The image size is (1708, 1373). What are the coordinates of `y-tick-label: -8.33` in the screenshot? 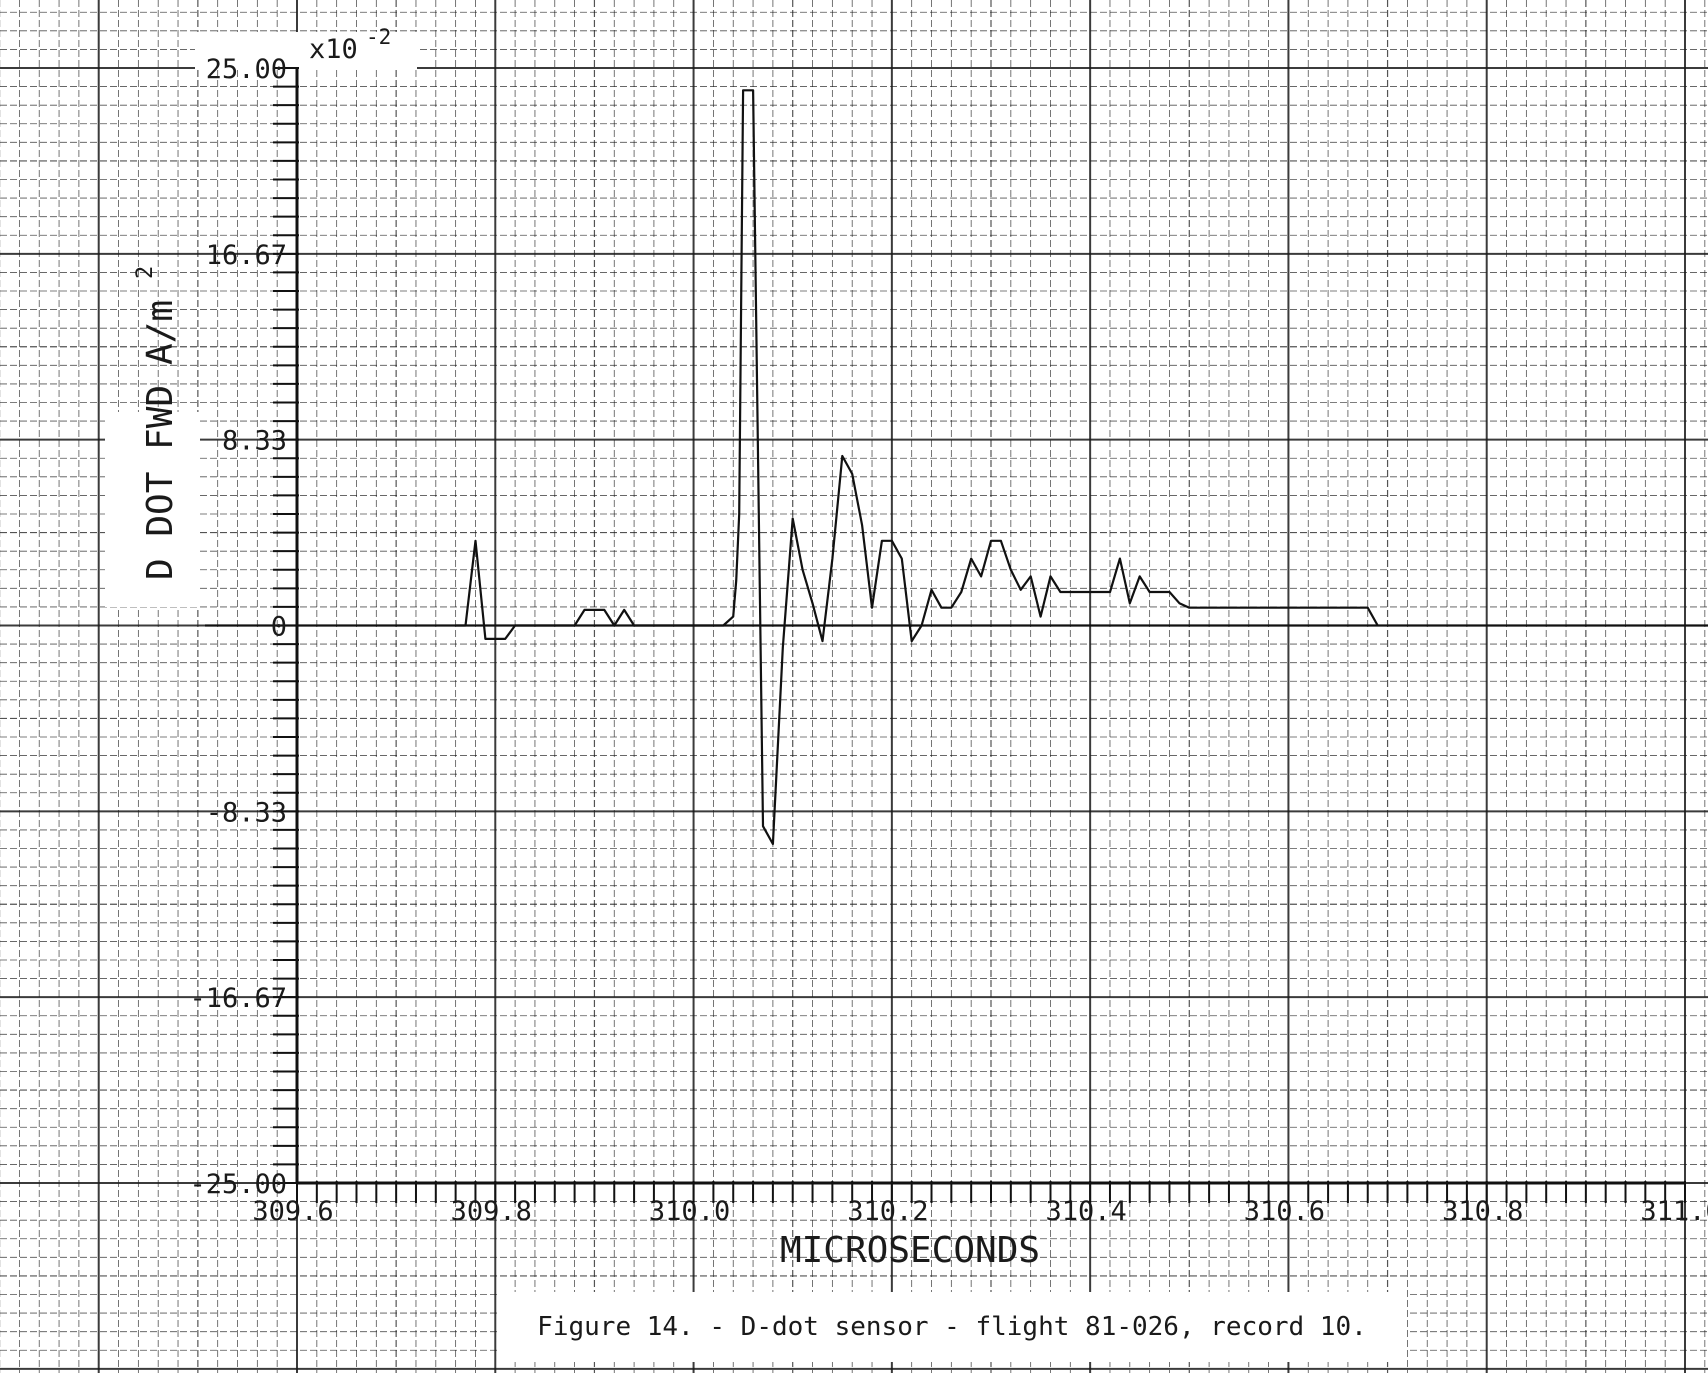 It's located at (246, 812).